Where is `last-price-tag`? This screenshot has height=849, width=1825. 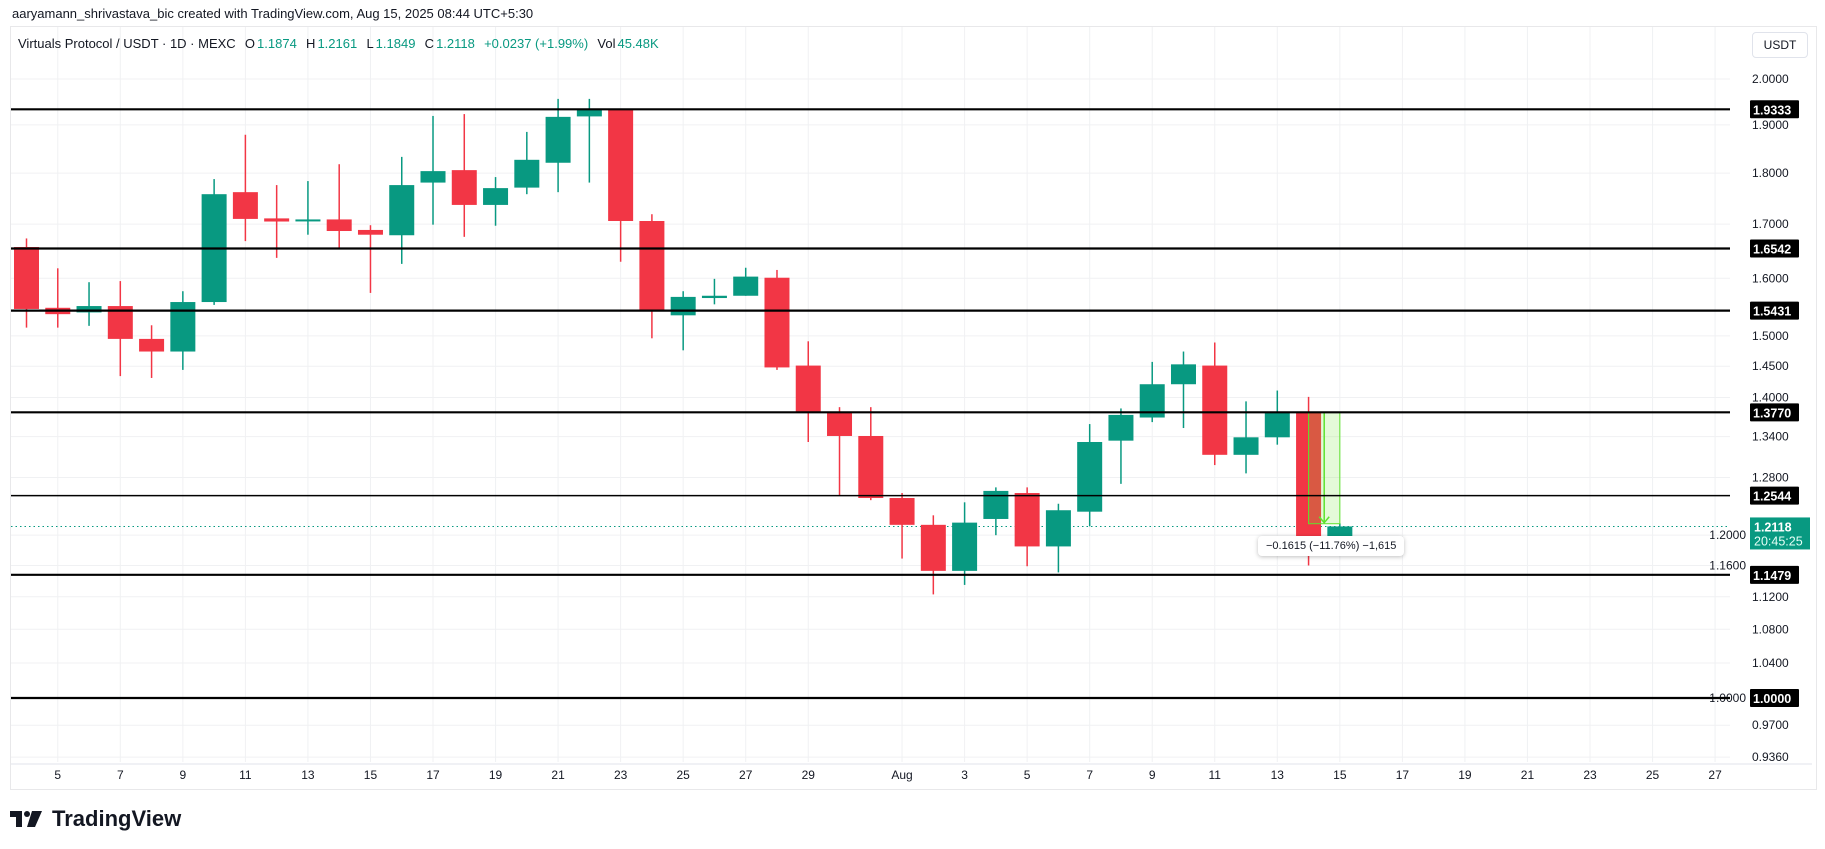
last-price-tag is located at coordinates (1780, 533).